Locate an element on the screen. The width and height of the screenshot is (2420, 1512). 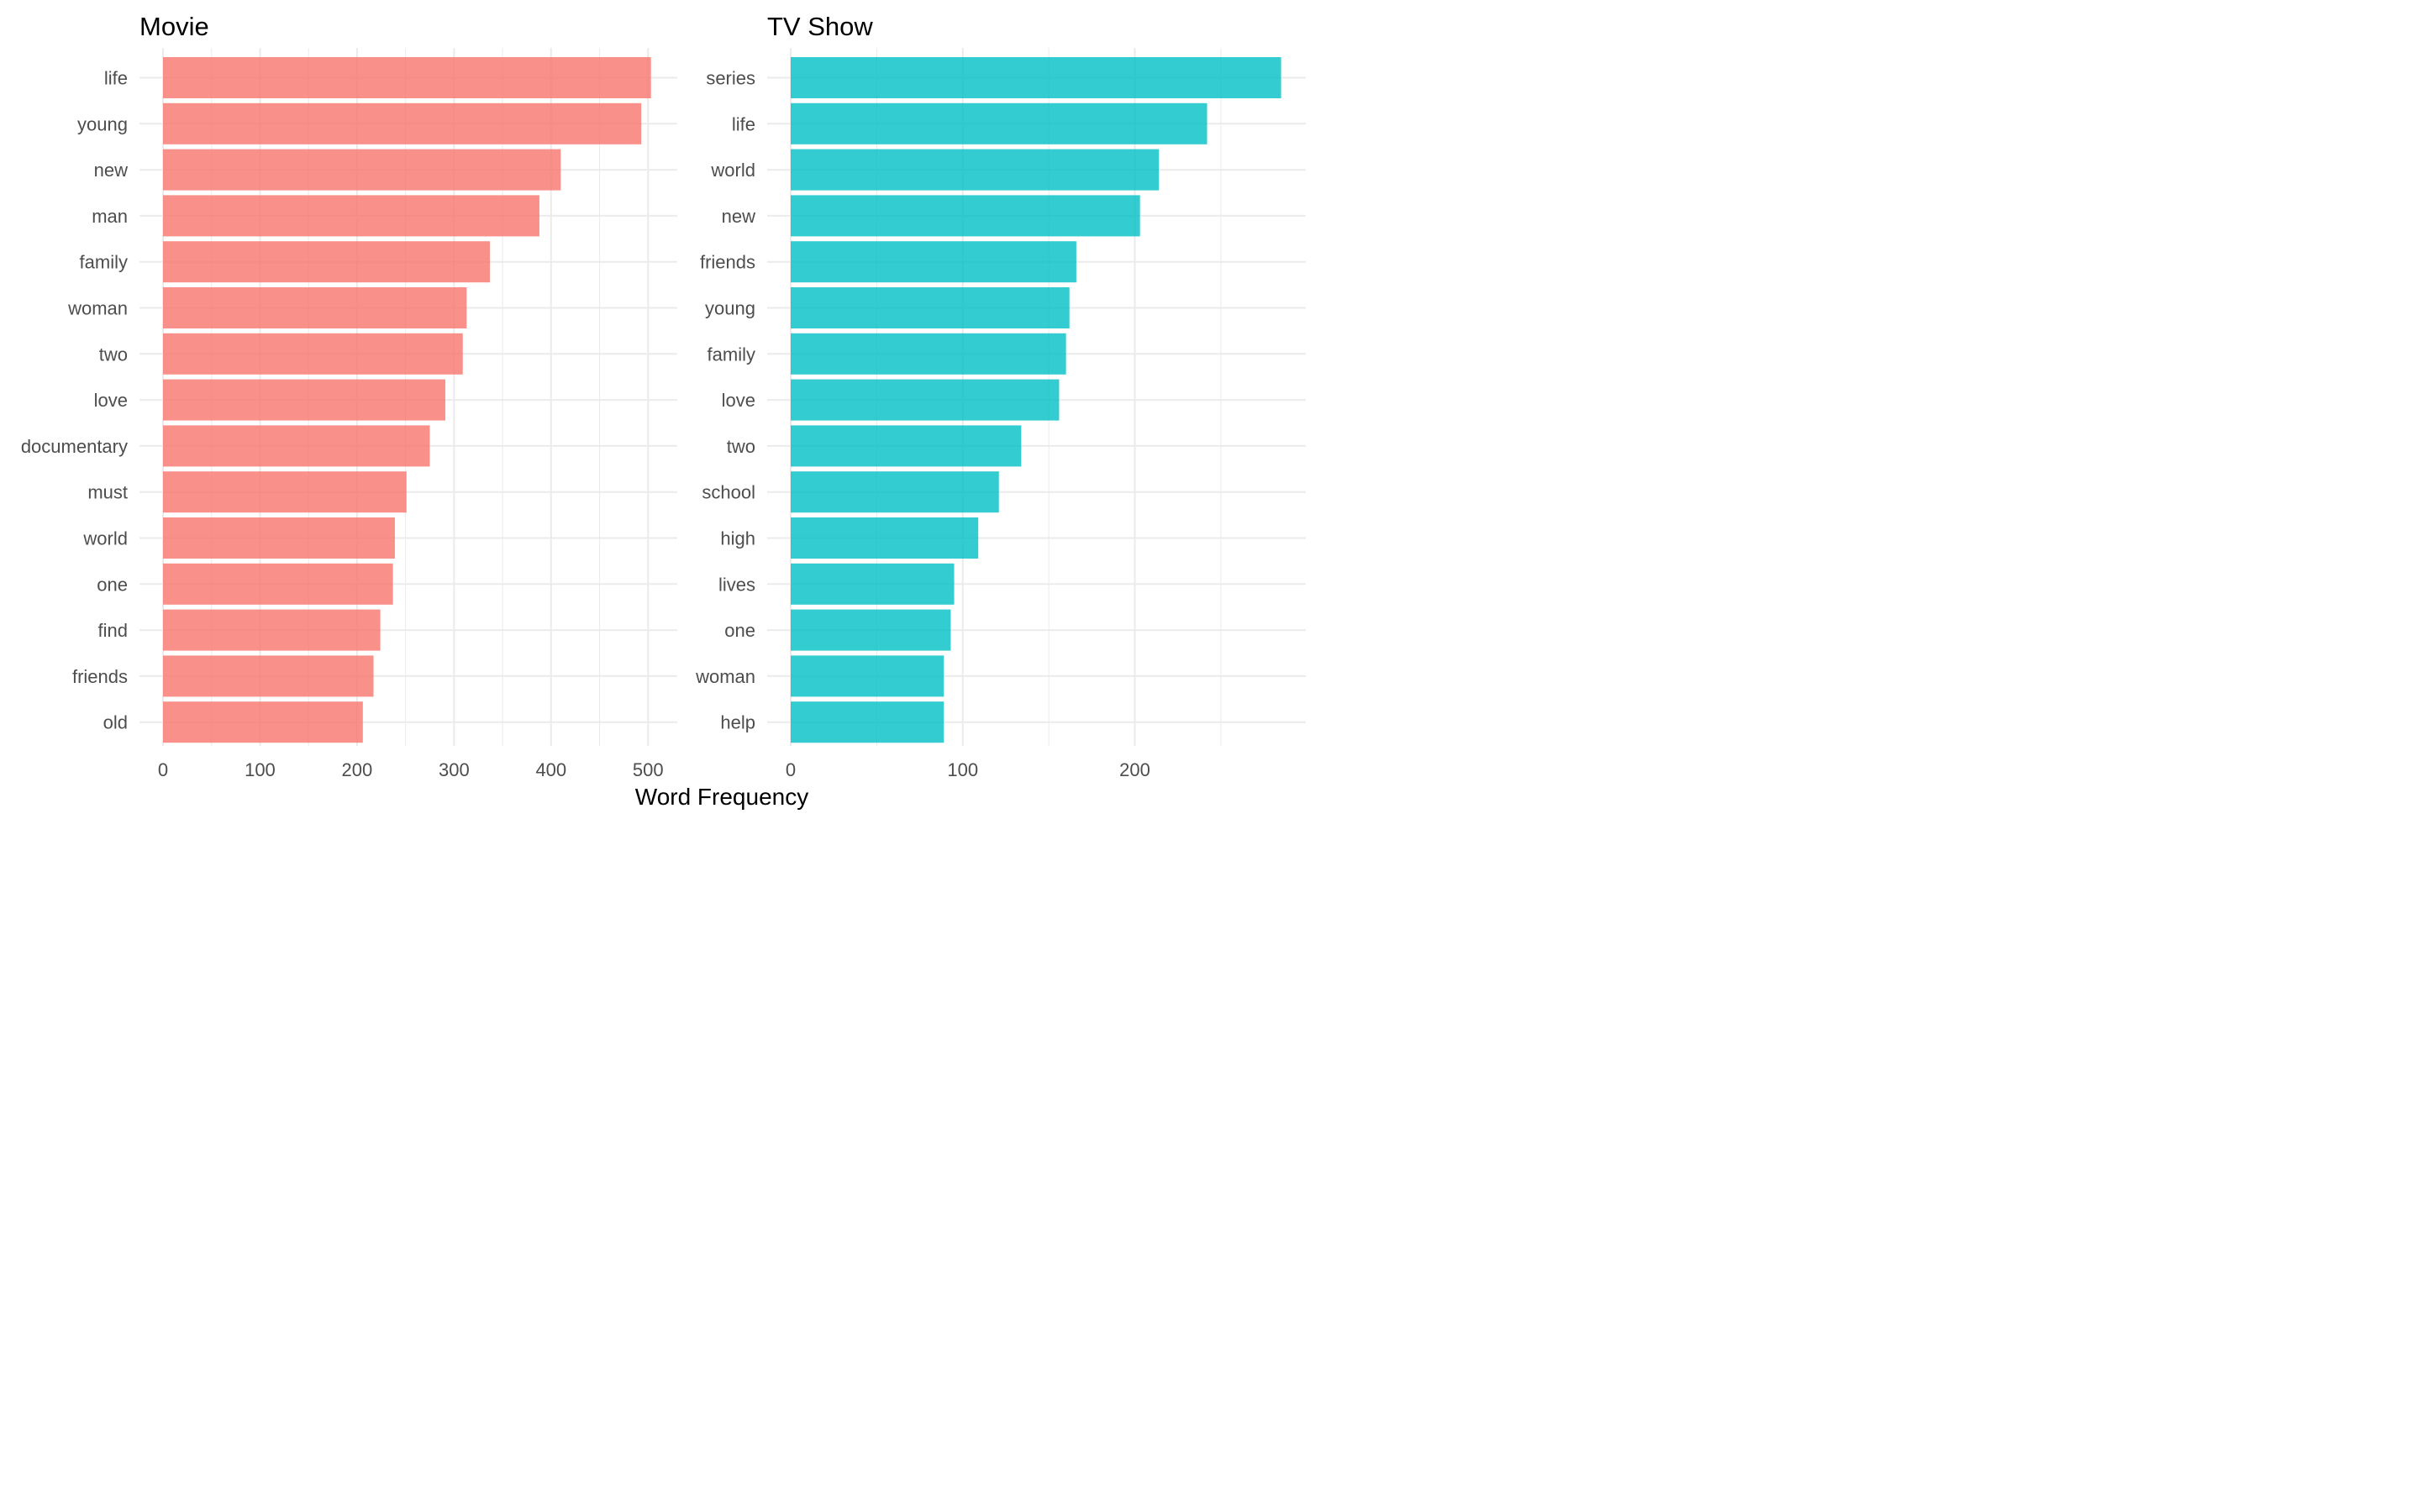
bar-old is located at coordinates (263, 722).